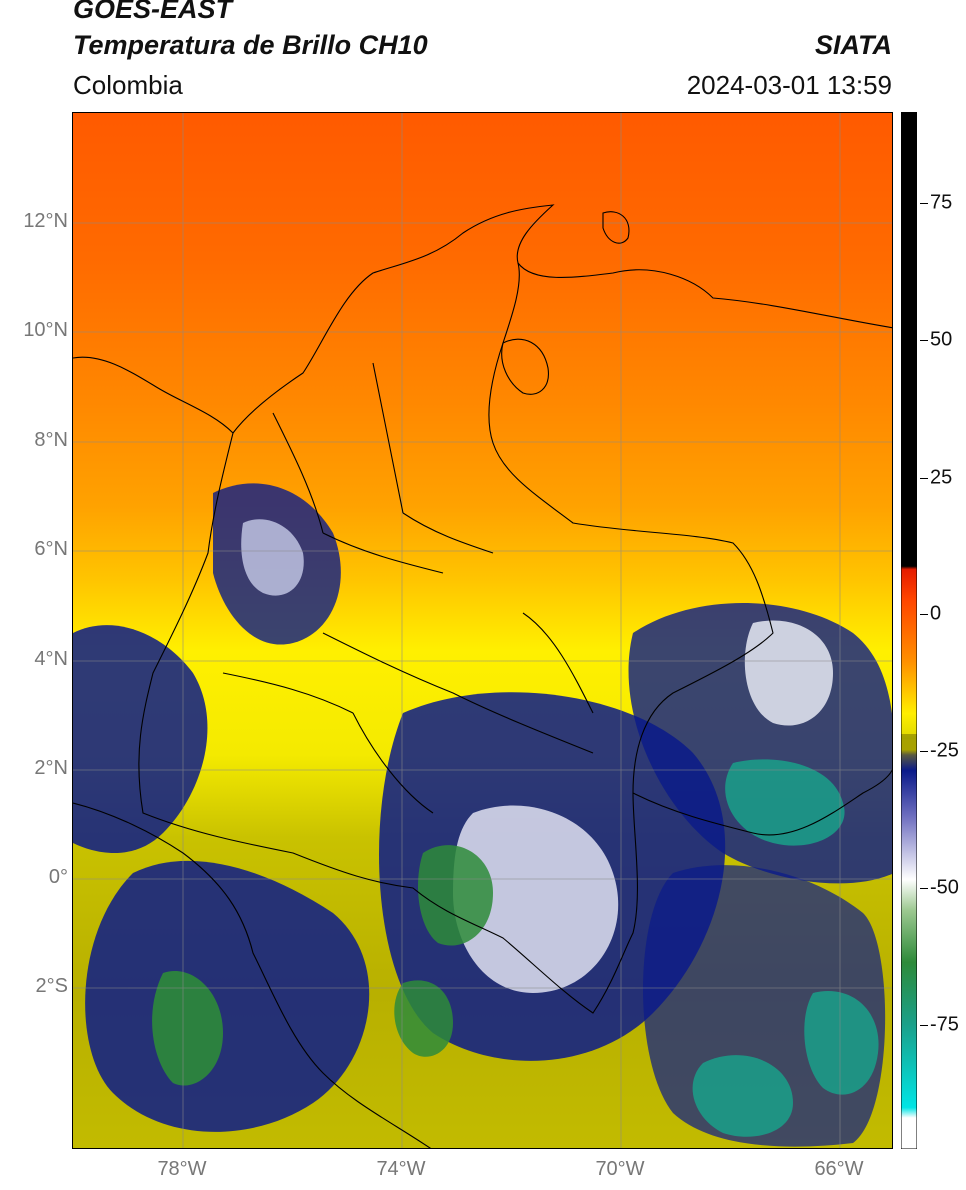 Image resolution: width=966 pixels, height=1190 pixels. Describe the element at coordinates (789, 85) in the screenshot. I see `timestamp-label: 2024-03-01 13:59` at that location.